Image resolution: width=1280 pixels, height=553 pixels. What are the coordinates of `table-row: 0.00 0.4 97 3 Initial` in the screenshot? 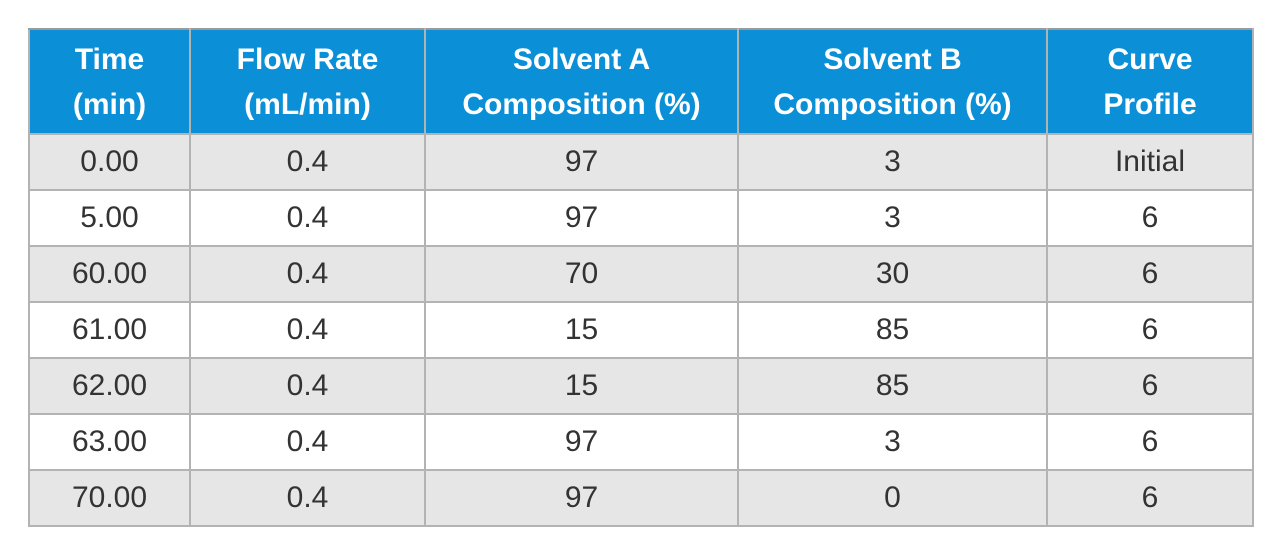 It's located at (641, 162).